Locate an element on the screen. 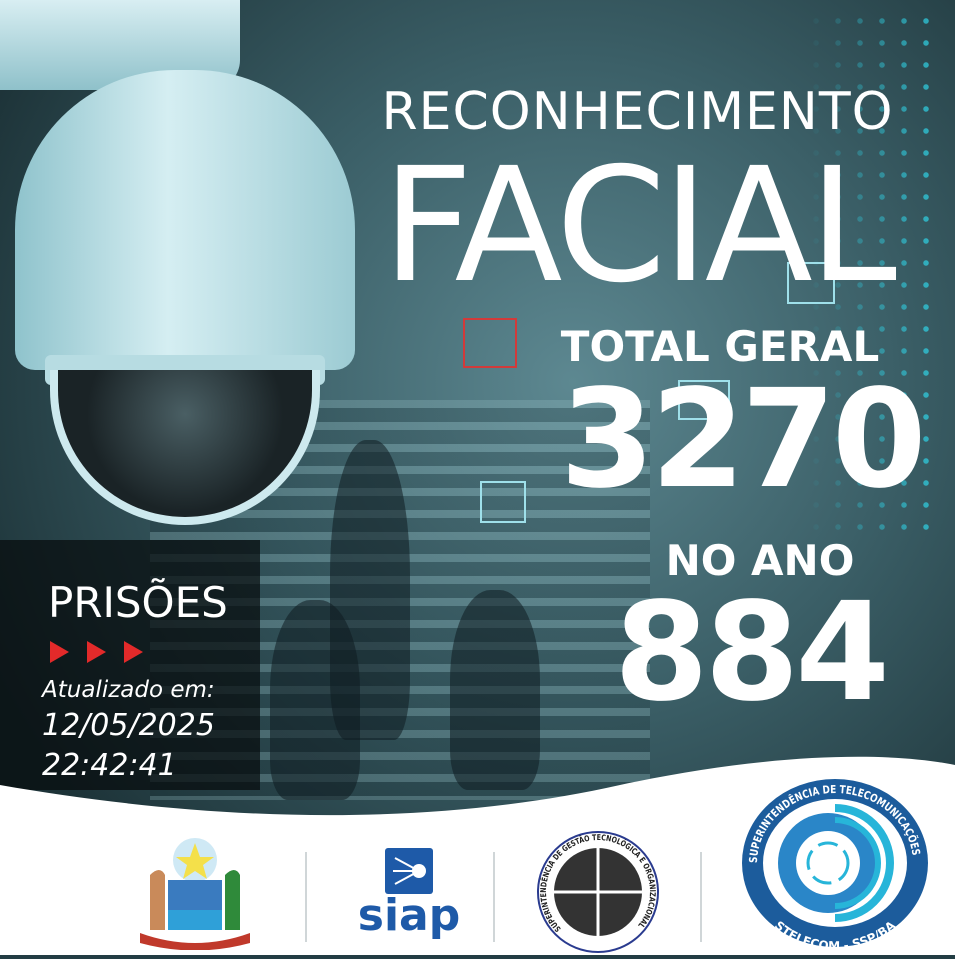  arrow-icons is located at coordinates (105, 654).